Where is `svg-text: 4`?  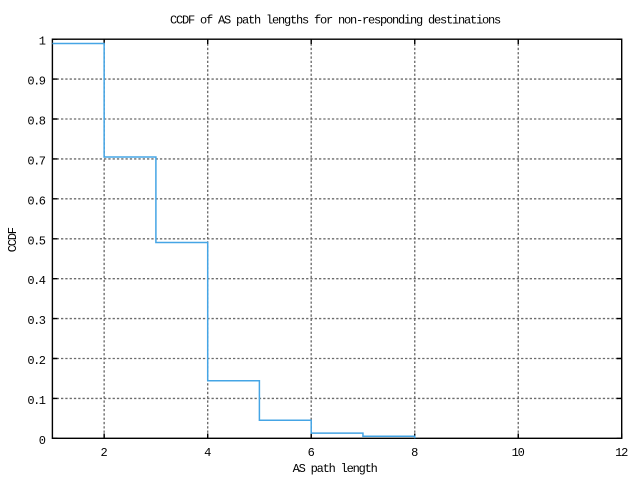
svg-text: 4 is located at coordinates (207, 453).